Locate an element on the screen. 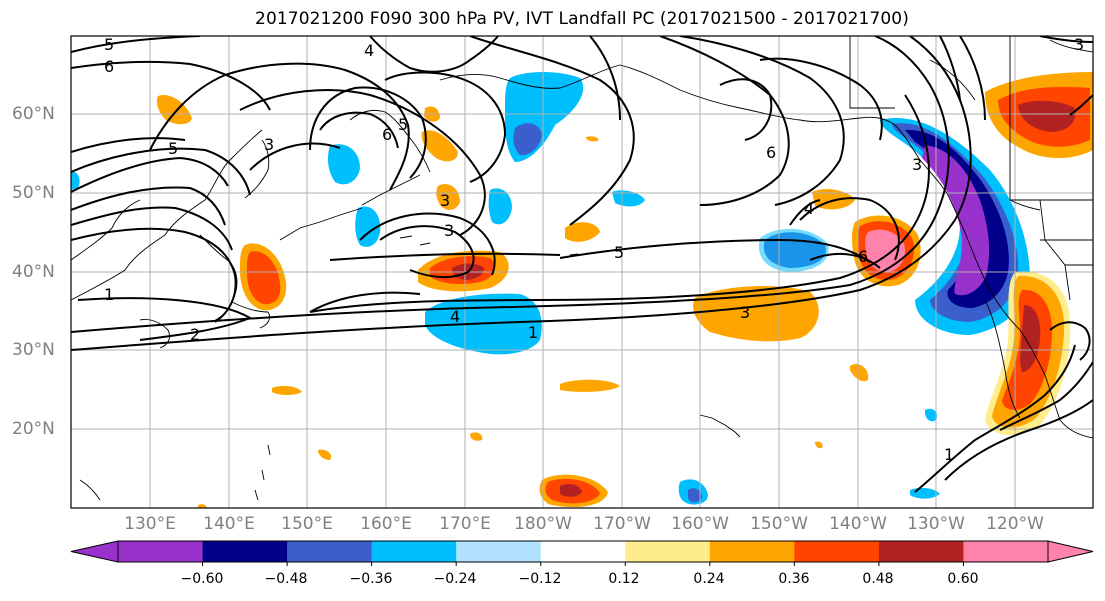  lon-label-180w: 180°W is located at coordinates (543, 524).